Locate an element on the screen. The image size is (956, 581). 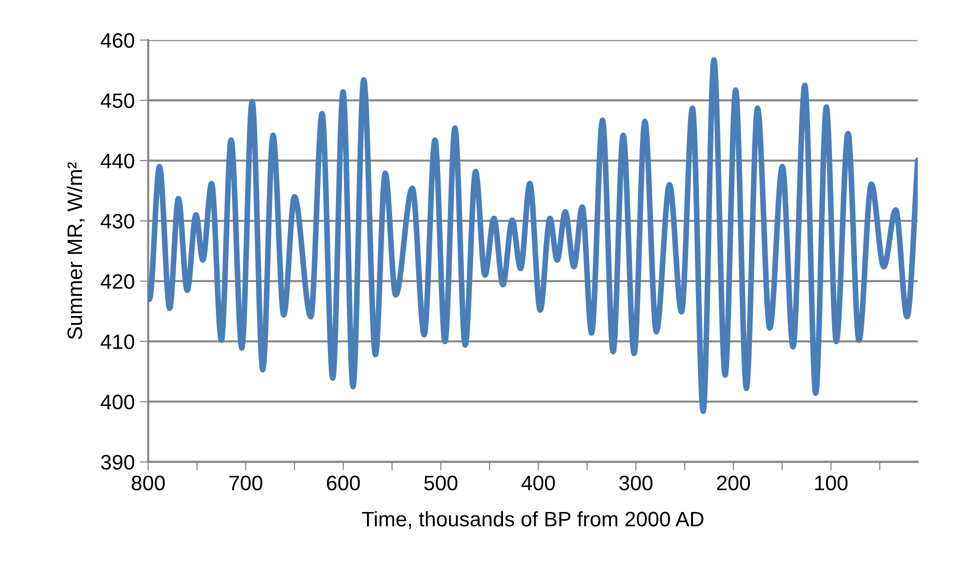
y-tick-label: 410 is located at coordinates (117, 342).